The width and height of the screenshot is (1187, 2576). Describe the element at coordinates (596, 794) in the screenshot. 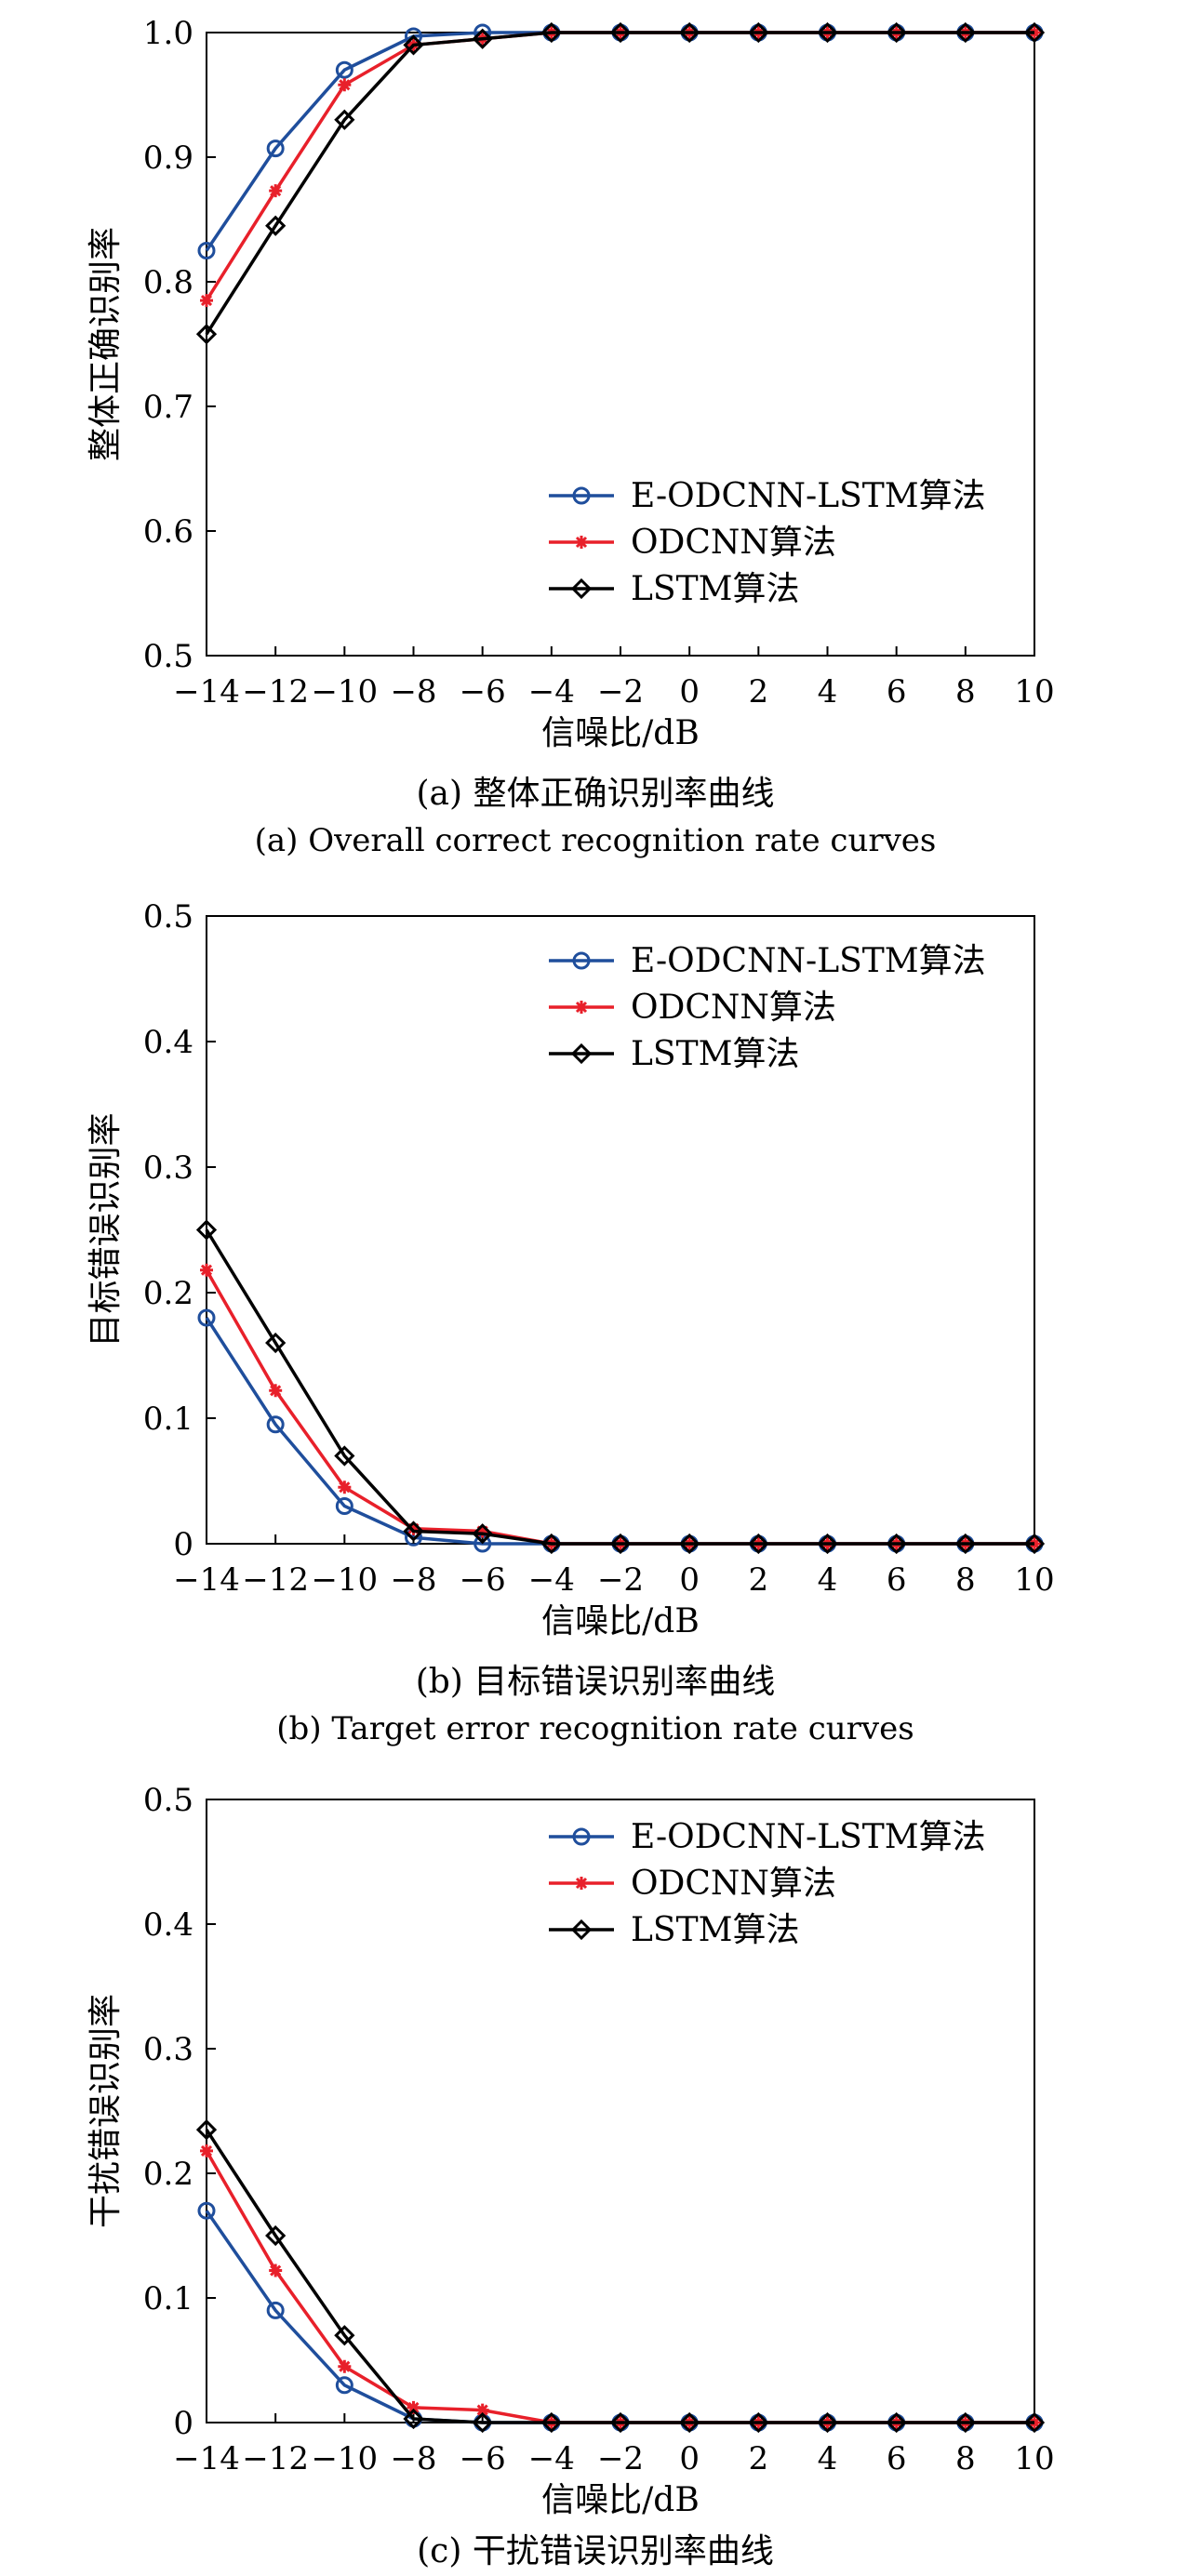

I see `caption-cn: (a) 整体正确识别率曲线` at that location.